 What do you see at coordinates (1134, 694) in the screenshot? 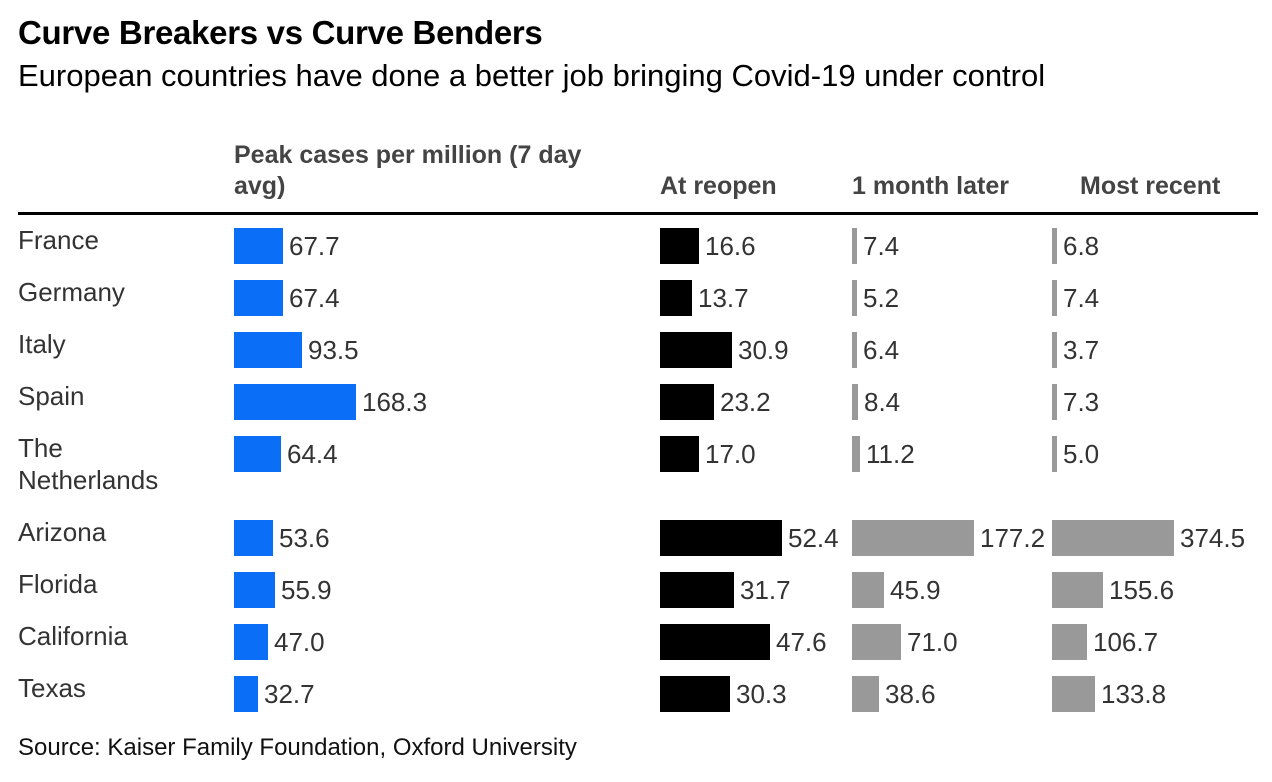
I see `value-label-recent-texas: 133.8` at bounding box center [1134, 694].